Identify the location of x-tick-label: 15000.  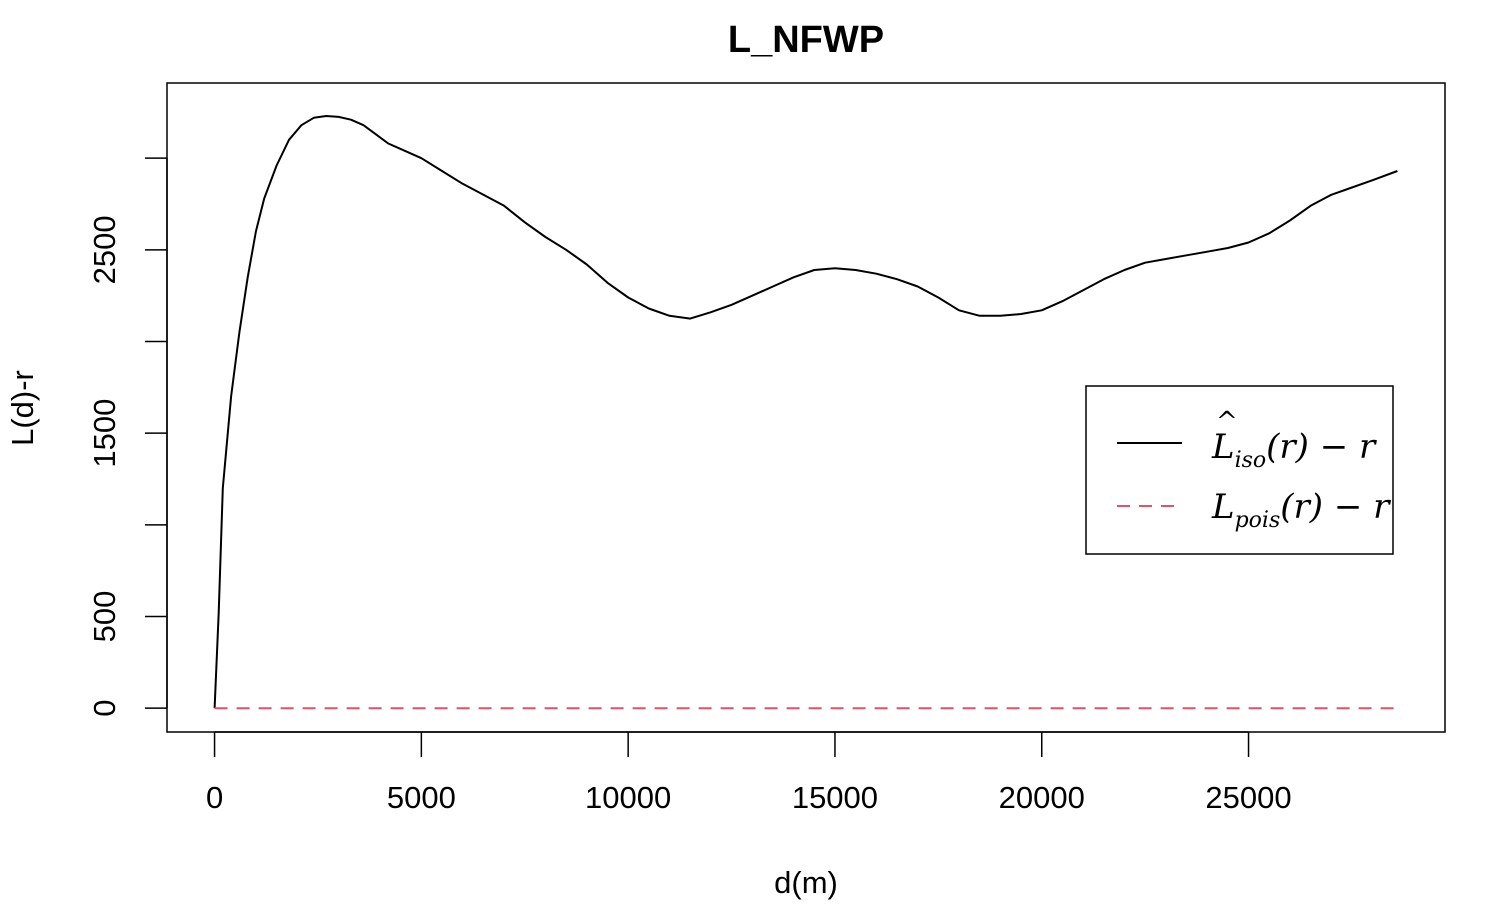
(835, 797).